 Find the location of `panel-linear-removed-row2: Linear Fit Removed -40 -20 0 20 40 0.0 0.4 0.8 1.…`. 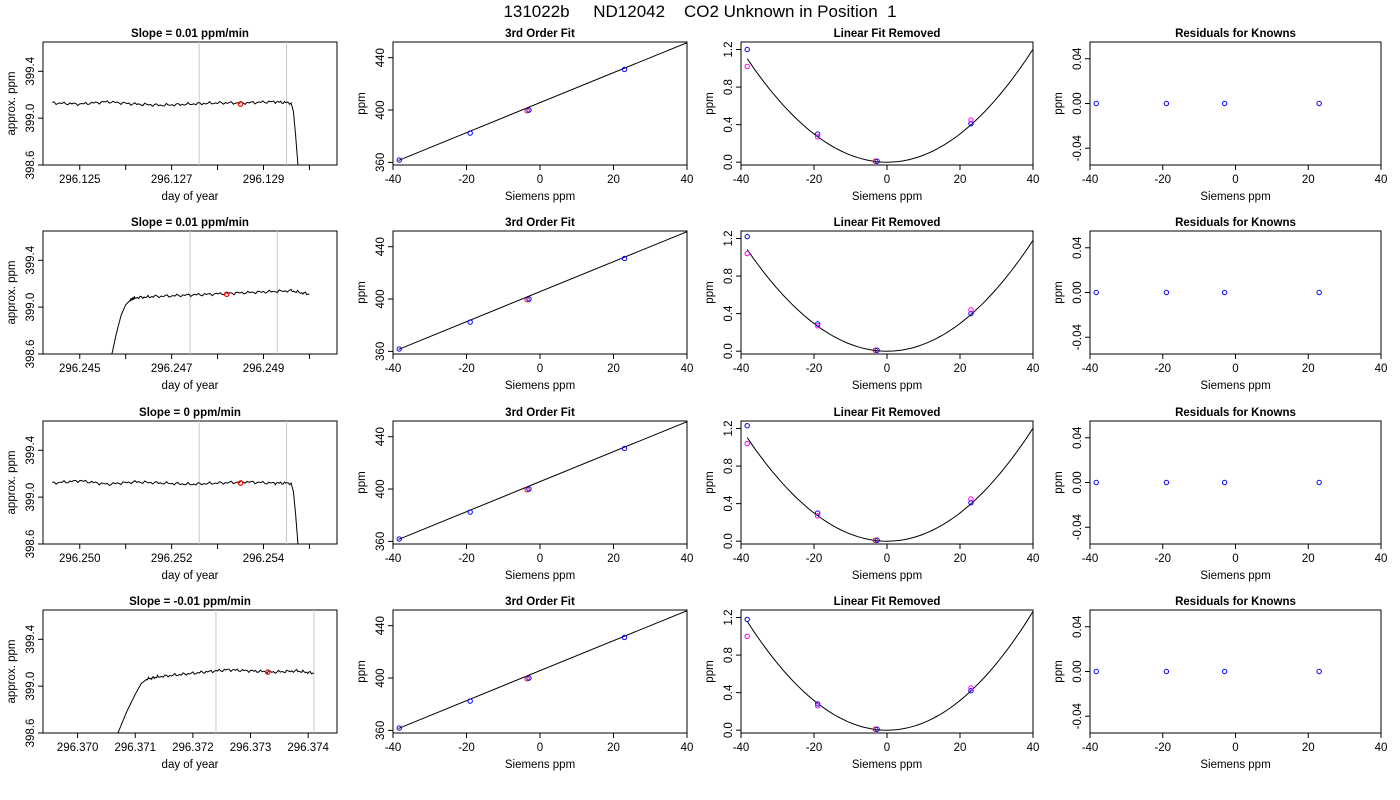

panel-linear-removed-row2: Linear Fit Removed -40 -20 0 20 40 0.0 0.4 0.8 1.… is located at coordinates (871, 304).